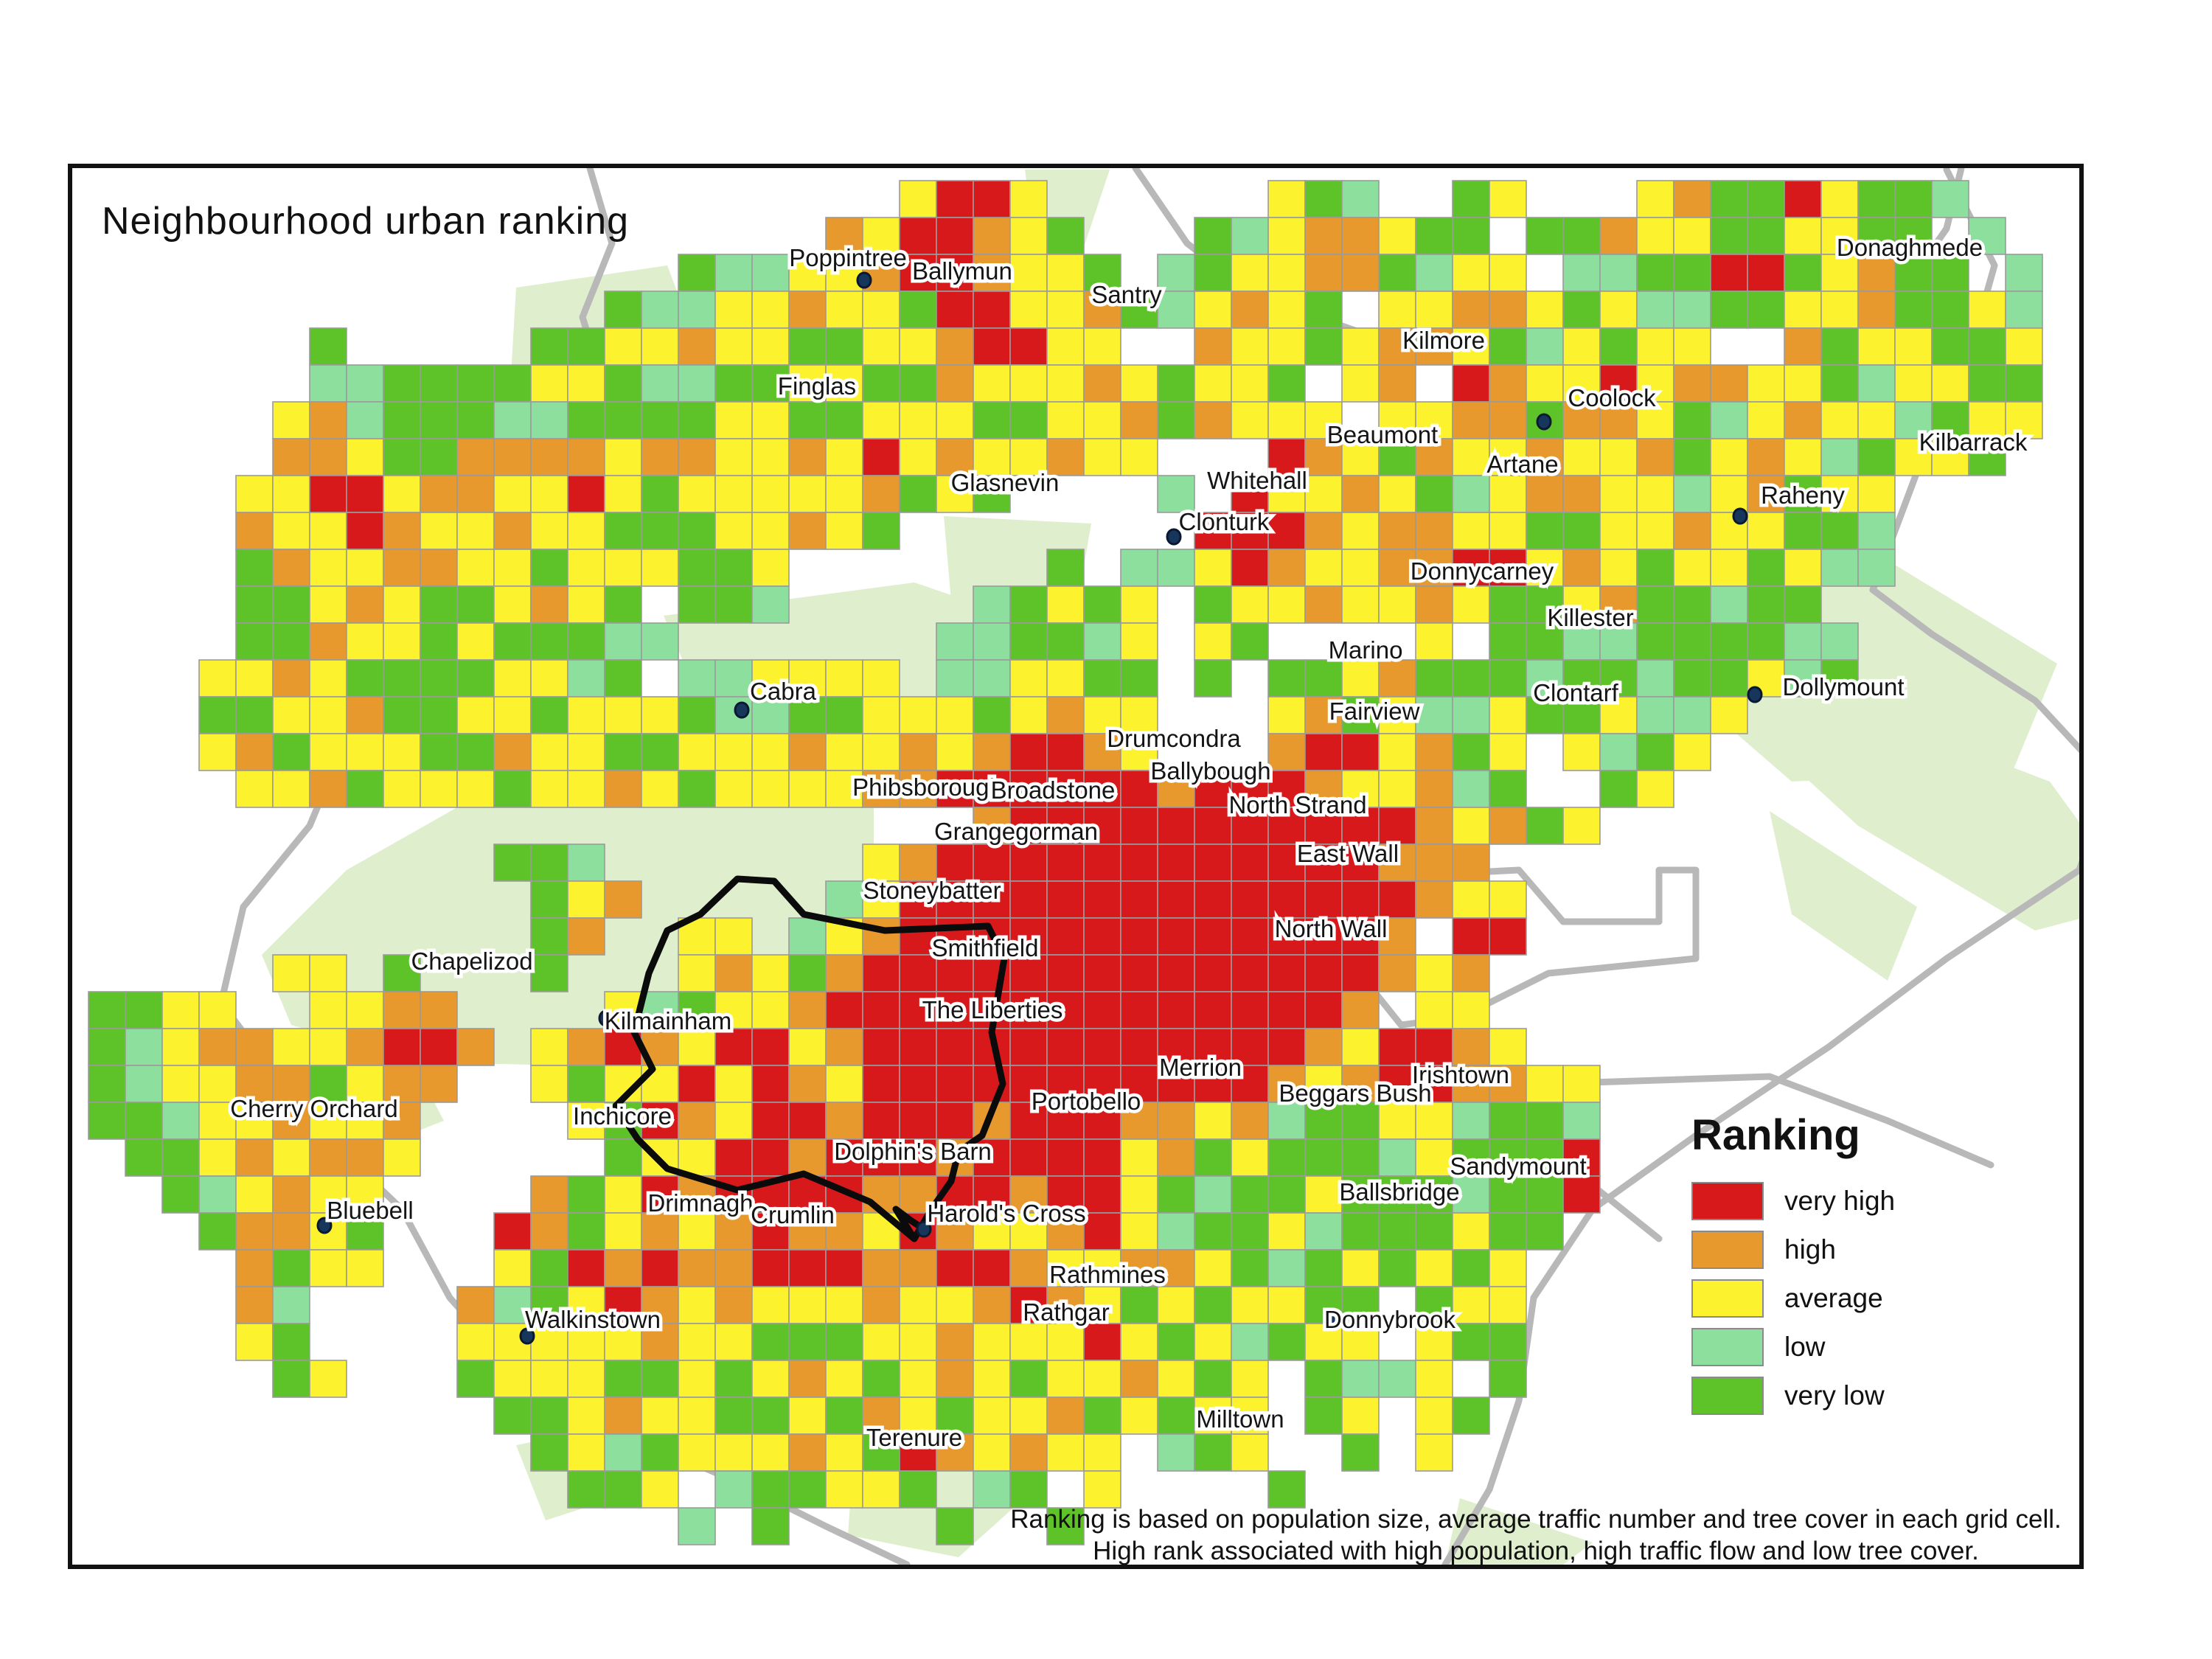 Image resolution: width=2212 pixels, height=1659 pixels. Describe the element at coordinates (1240, 1419) in the screenshot. I see `place-label: Milltown` at that location.